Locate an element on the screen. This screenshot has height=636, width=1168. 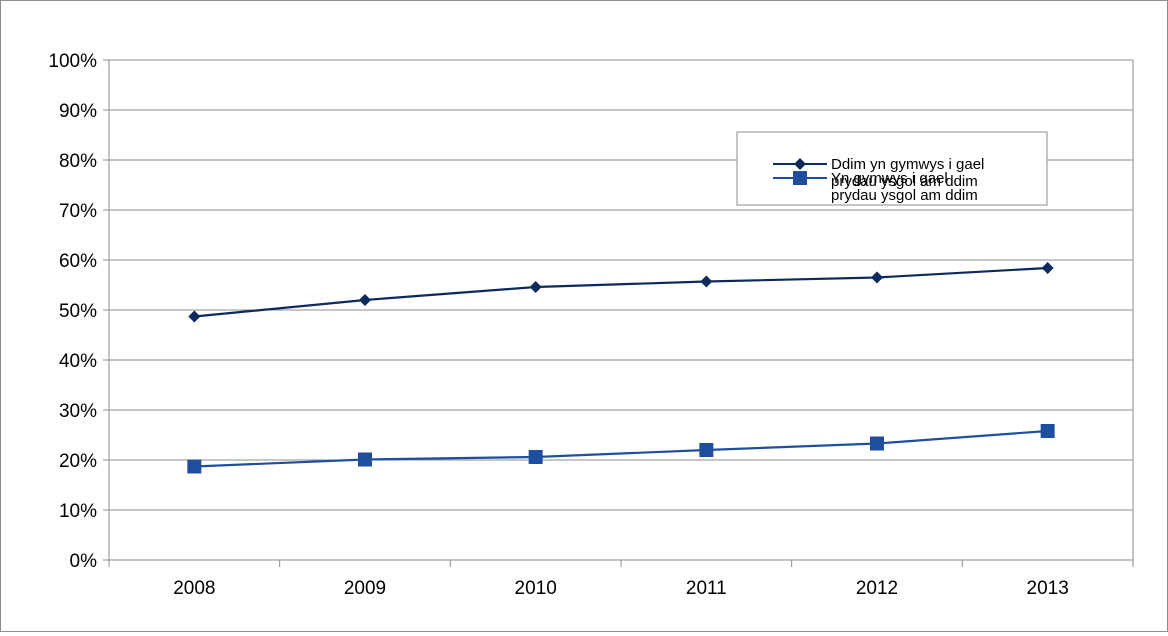
y-tick-label: 10% is located at coordinates (78, 511).